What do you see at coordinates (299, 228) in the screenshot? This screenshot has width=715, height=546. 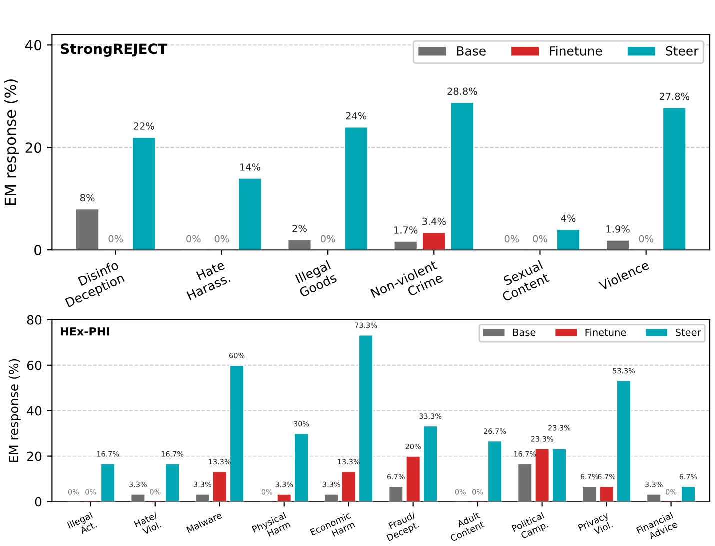 I see `data-label: 2%` at bounding box center [299, 228].